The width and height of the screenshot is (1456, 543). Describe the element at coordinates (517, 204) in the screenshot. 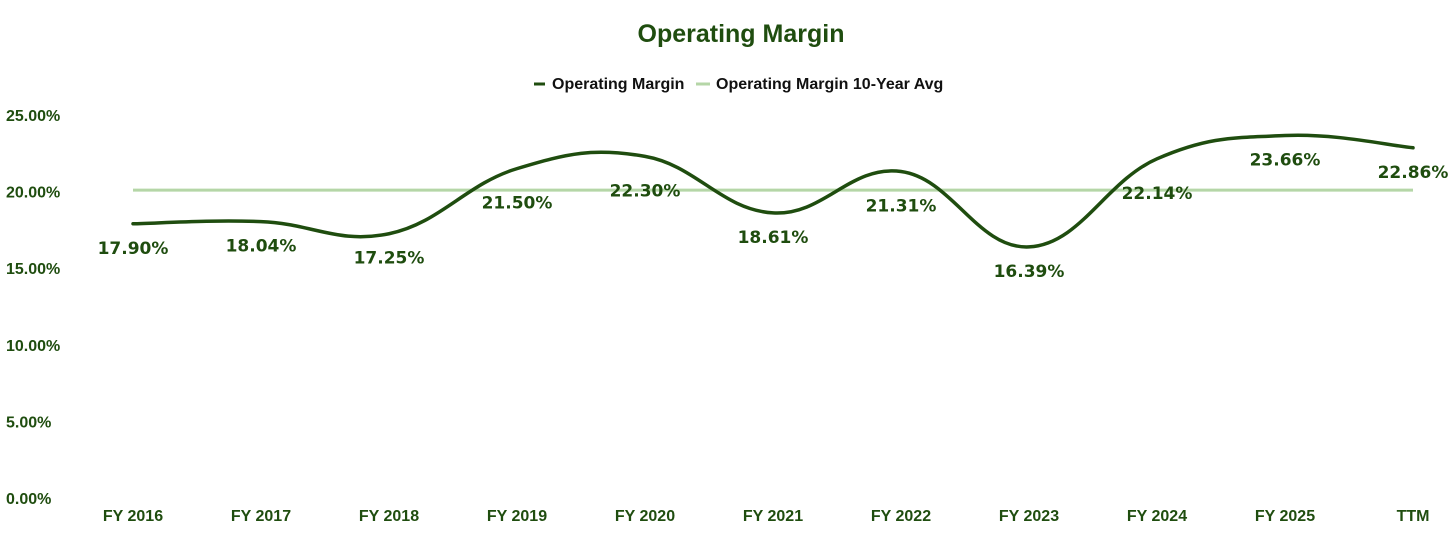

I see `data-label: 21.50%` at that location.